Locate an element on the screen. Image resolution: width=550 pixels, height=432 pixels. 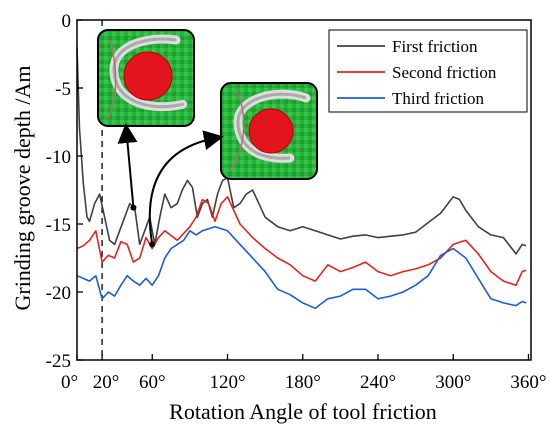
y-tick-label: -5 is located at coordinates (63, 89).